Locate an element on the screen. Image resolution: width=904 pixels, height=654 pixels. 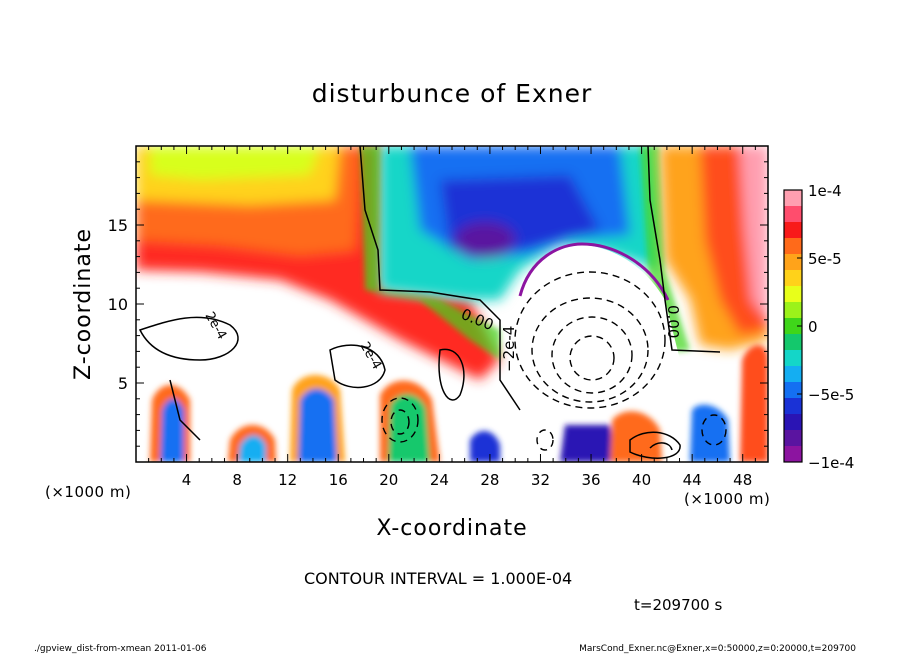
colorbar-label: 5e-5 is located at coordinates (825, 259).